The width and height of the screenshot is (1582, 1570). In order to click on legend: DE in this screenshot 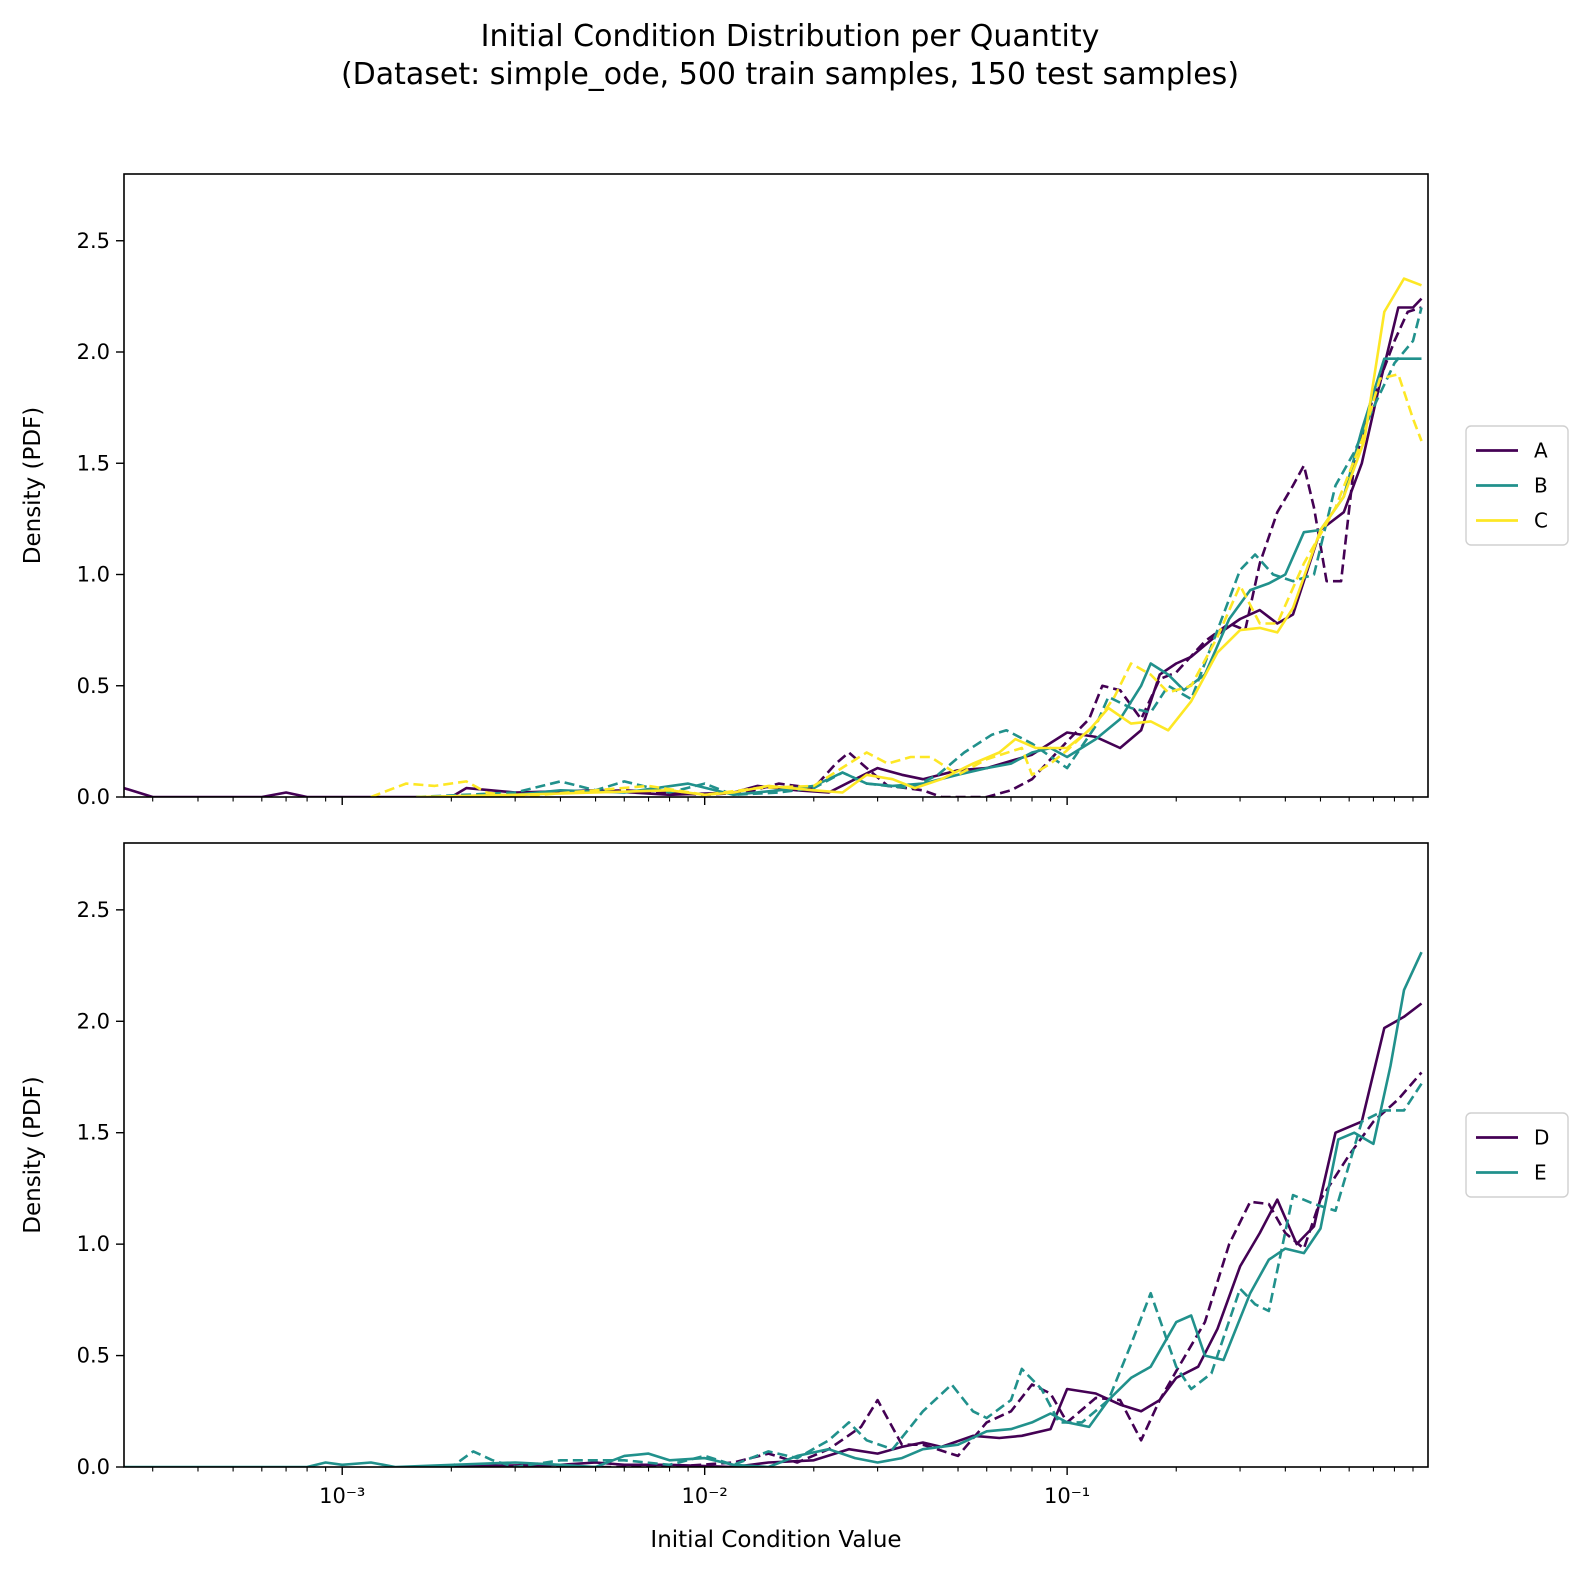, I will do `click(1517, 1155)`.